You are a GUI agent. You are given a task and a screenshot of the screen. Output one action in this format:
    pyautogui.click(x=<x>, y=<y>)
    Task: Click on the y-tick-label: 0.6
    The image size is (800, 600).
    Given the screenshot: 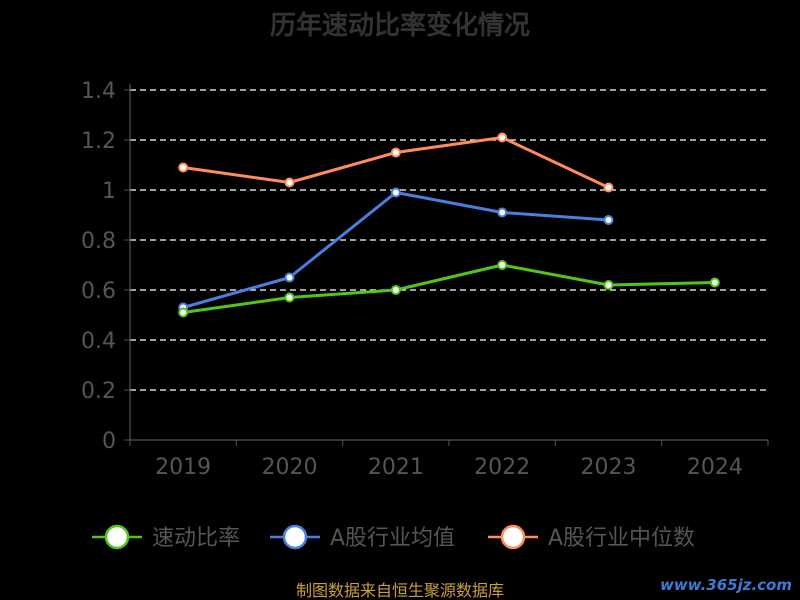 What is the action you would take?
    pyautogui.click(x=98, y=291)
    